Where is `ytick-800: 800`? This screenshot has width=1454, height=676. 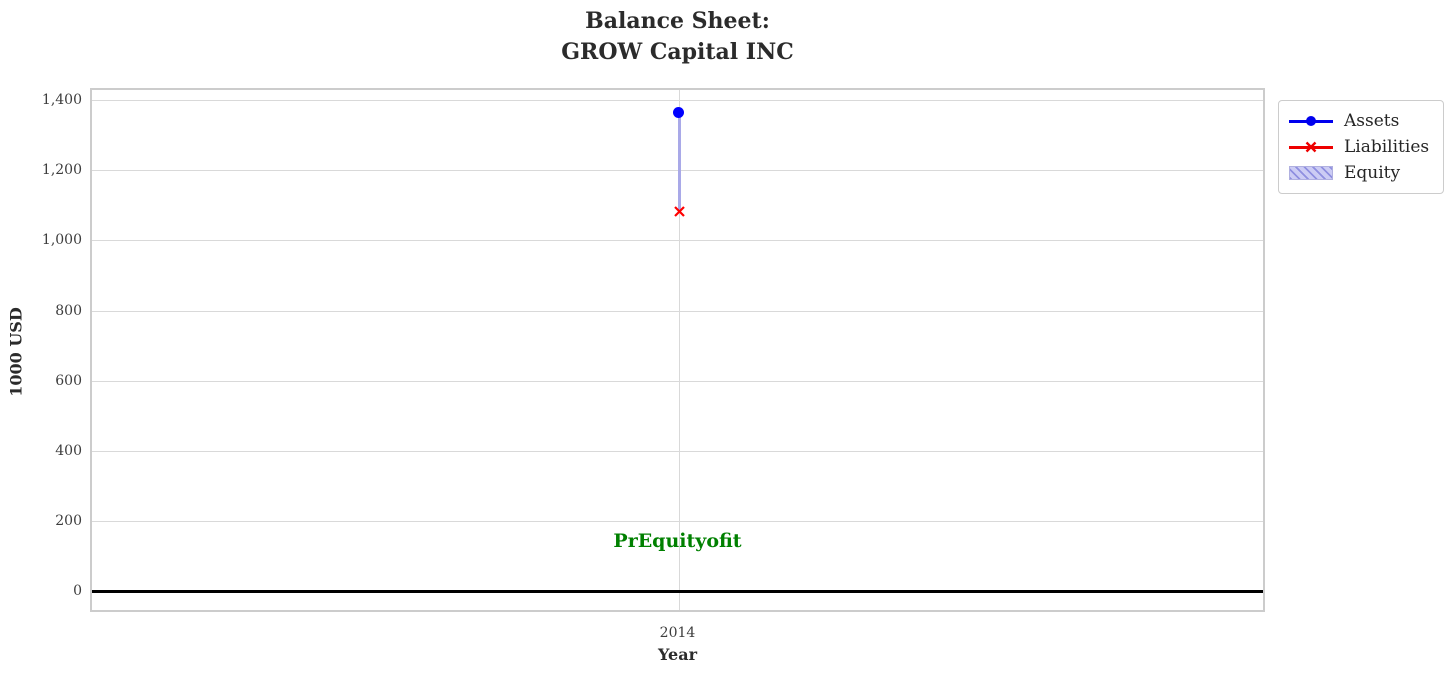 ytick-800: 800 is located at coordinates (68, 311).